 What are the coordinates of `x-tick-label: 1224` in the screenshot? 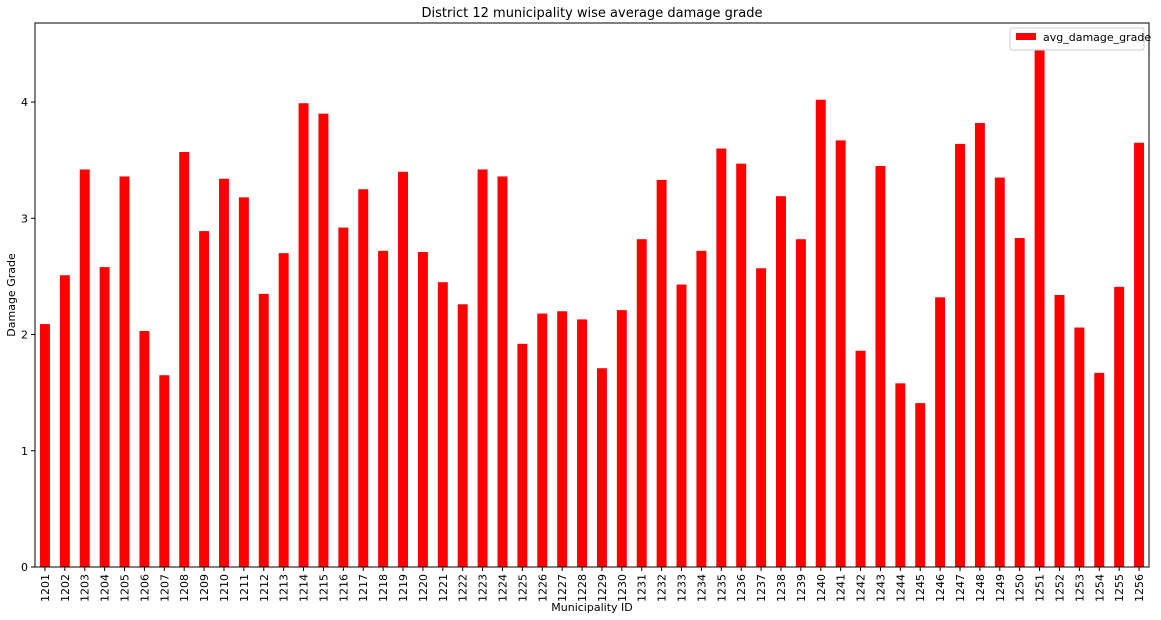 It's located at (502, 588).